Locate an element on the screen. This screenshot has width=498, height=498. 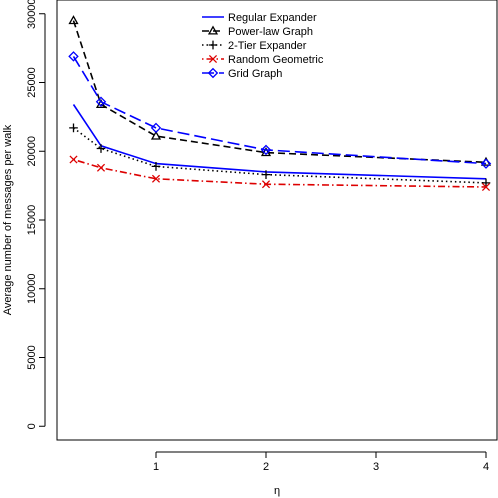
y-tick-label: 0 is located at coordinates (32, 426).